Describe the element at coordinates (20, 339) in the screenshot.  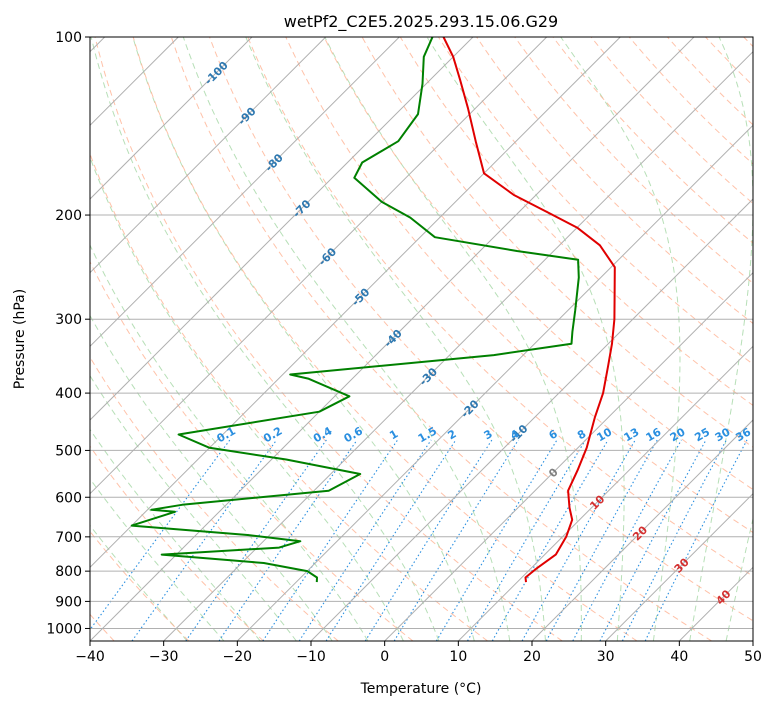
I see `y-axis-label: Pressure (hPa)` at that location.